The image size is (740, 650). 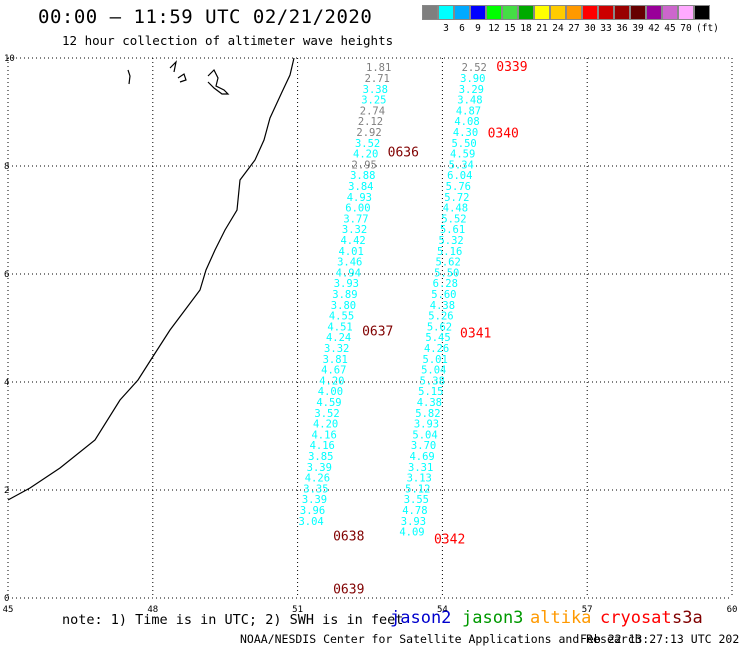 What do you see at coordinates (348, 536) in the screenshot?
I see `pass-time-label: 0638` at bounding box center [348, 536].